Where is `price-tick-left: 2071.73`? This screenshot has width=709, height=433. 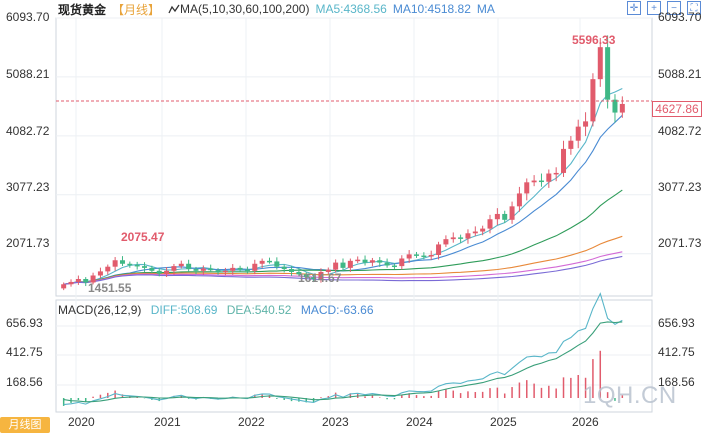
price-tick-left: 2071.73 is located at coordinates (28, 243).